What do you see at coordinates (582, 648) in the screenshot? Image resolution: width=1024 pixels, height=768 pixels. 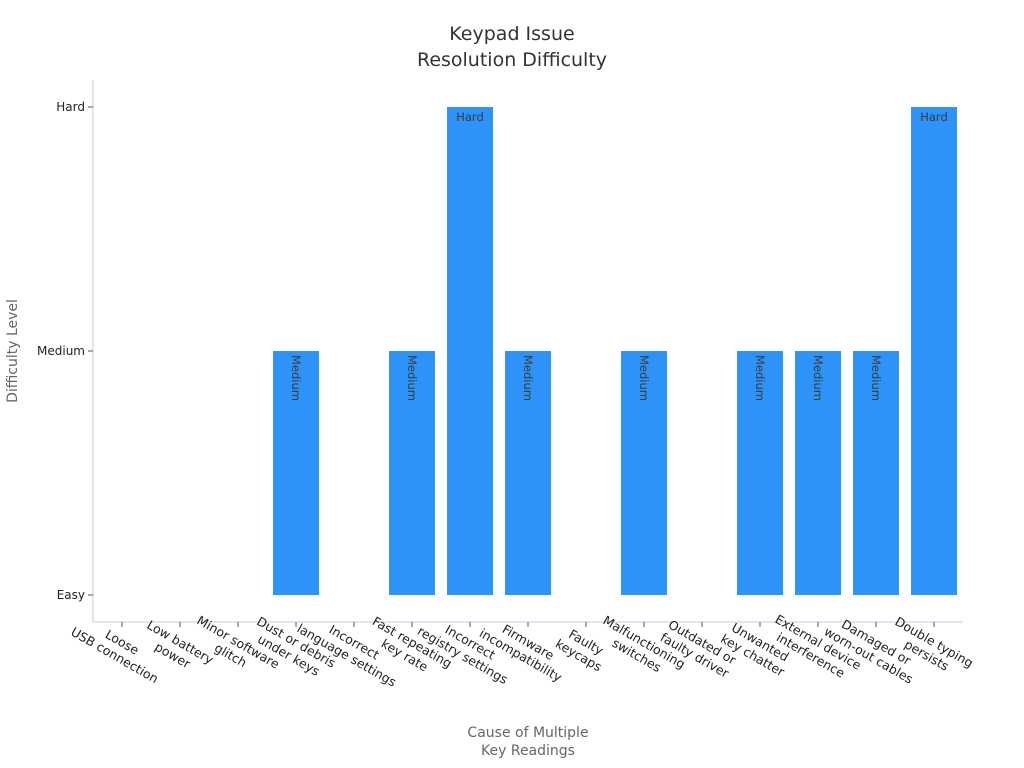 I see `x-tick-label-8: Faultykeycaps` at bounding box center [582, 648].